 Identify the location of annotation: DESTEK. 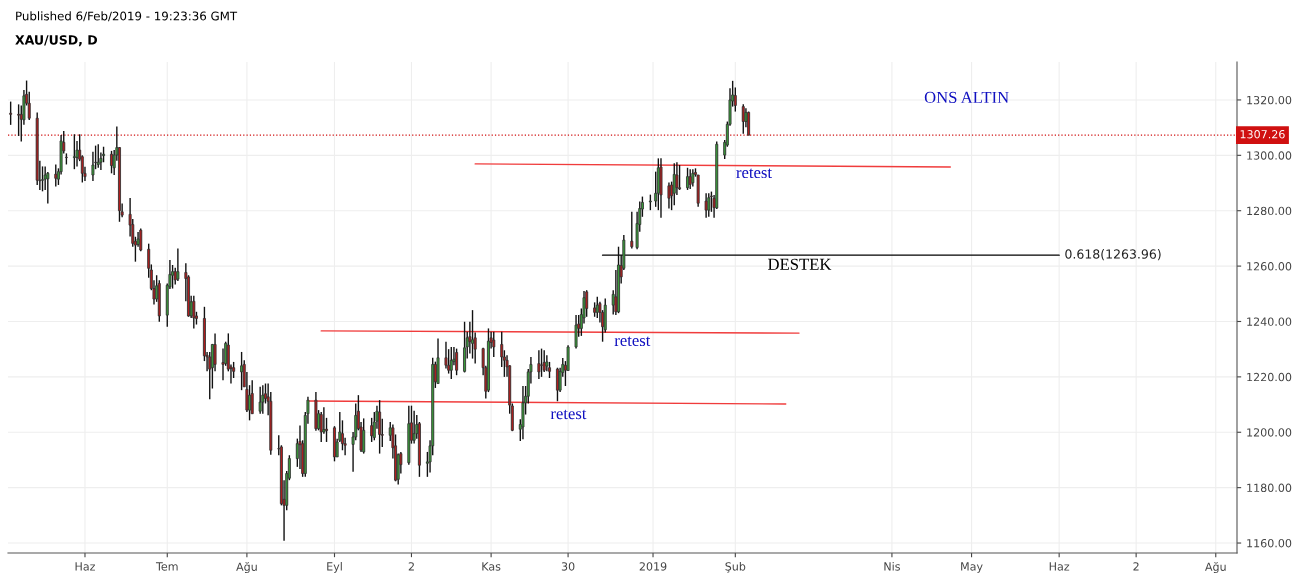
(800, 264).